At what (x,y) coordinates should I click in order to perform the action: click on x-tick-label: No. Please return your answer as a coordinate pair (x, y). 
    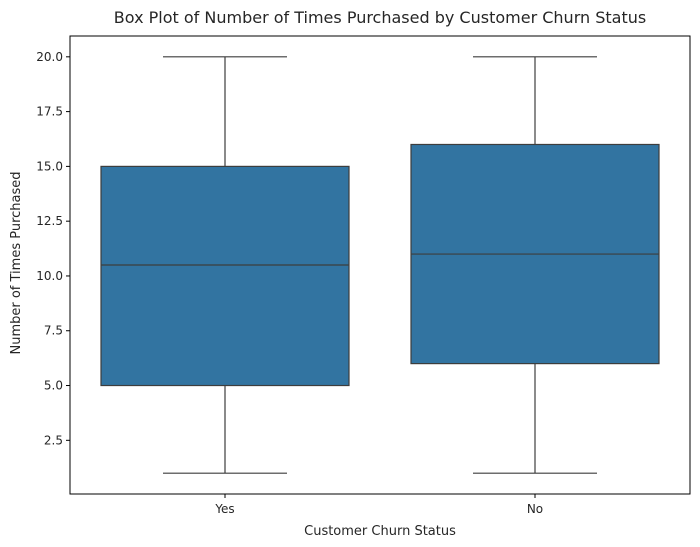
    Looking at the image, I should click on (535, 509).